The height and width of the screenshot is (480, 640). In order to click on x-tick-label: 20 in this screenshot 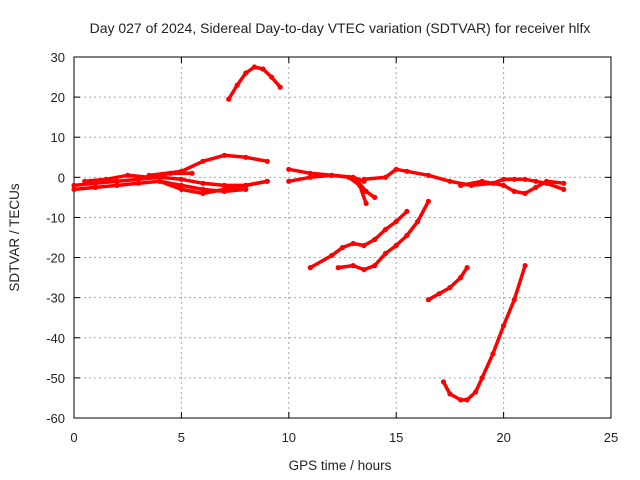, I will do `click(503, 437)`.